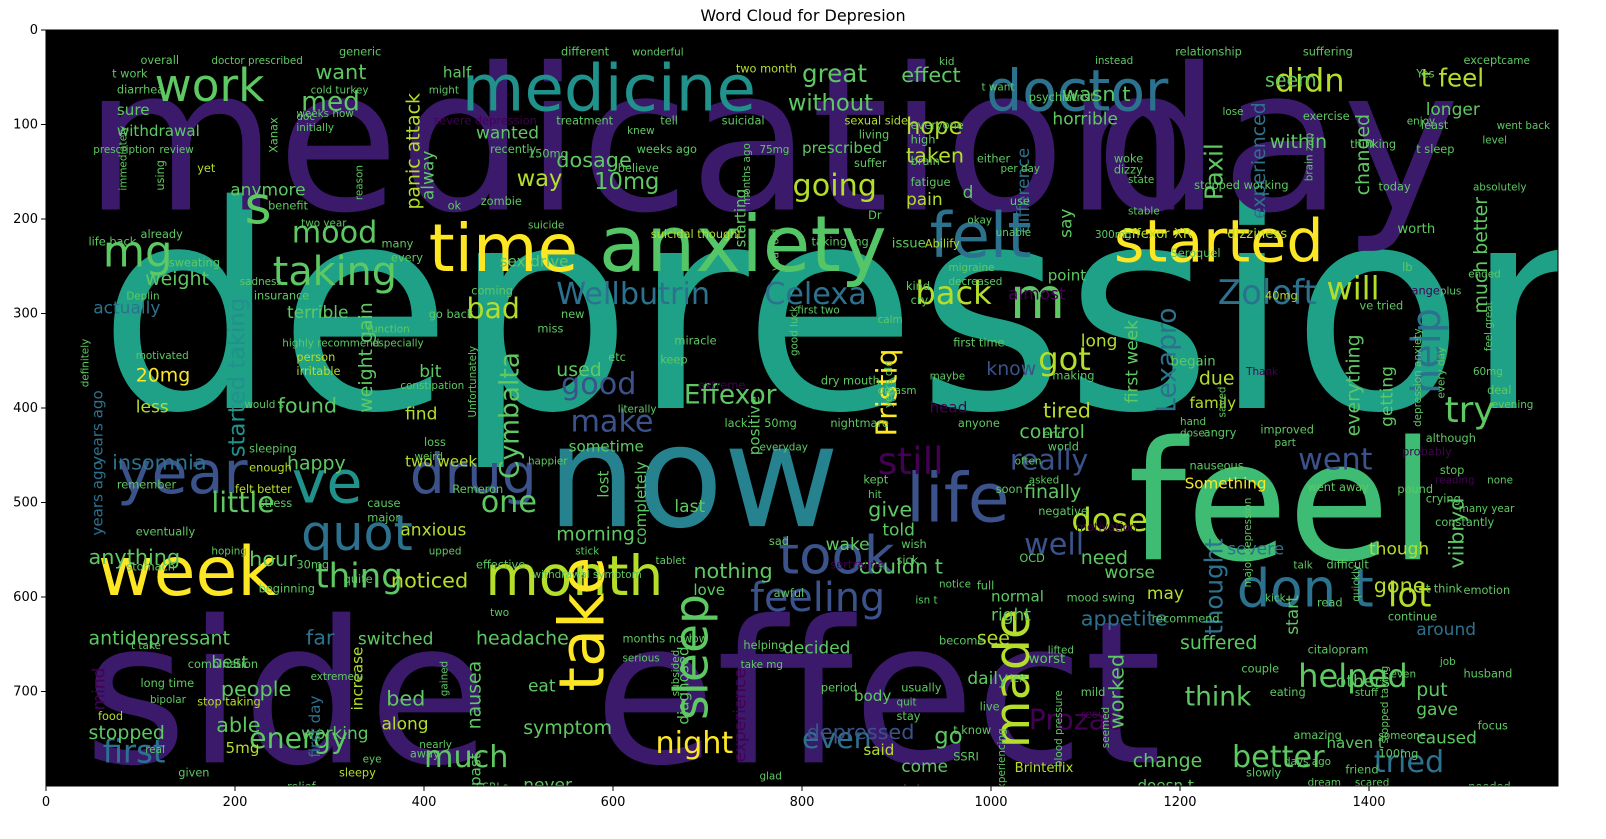  Describe the element at coordinates (267, 190) in the screenshot. I see `word-anymore: anymore` at that location.